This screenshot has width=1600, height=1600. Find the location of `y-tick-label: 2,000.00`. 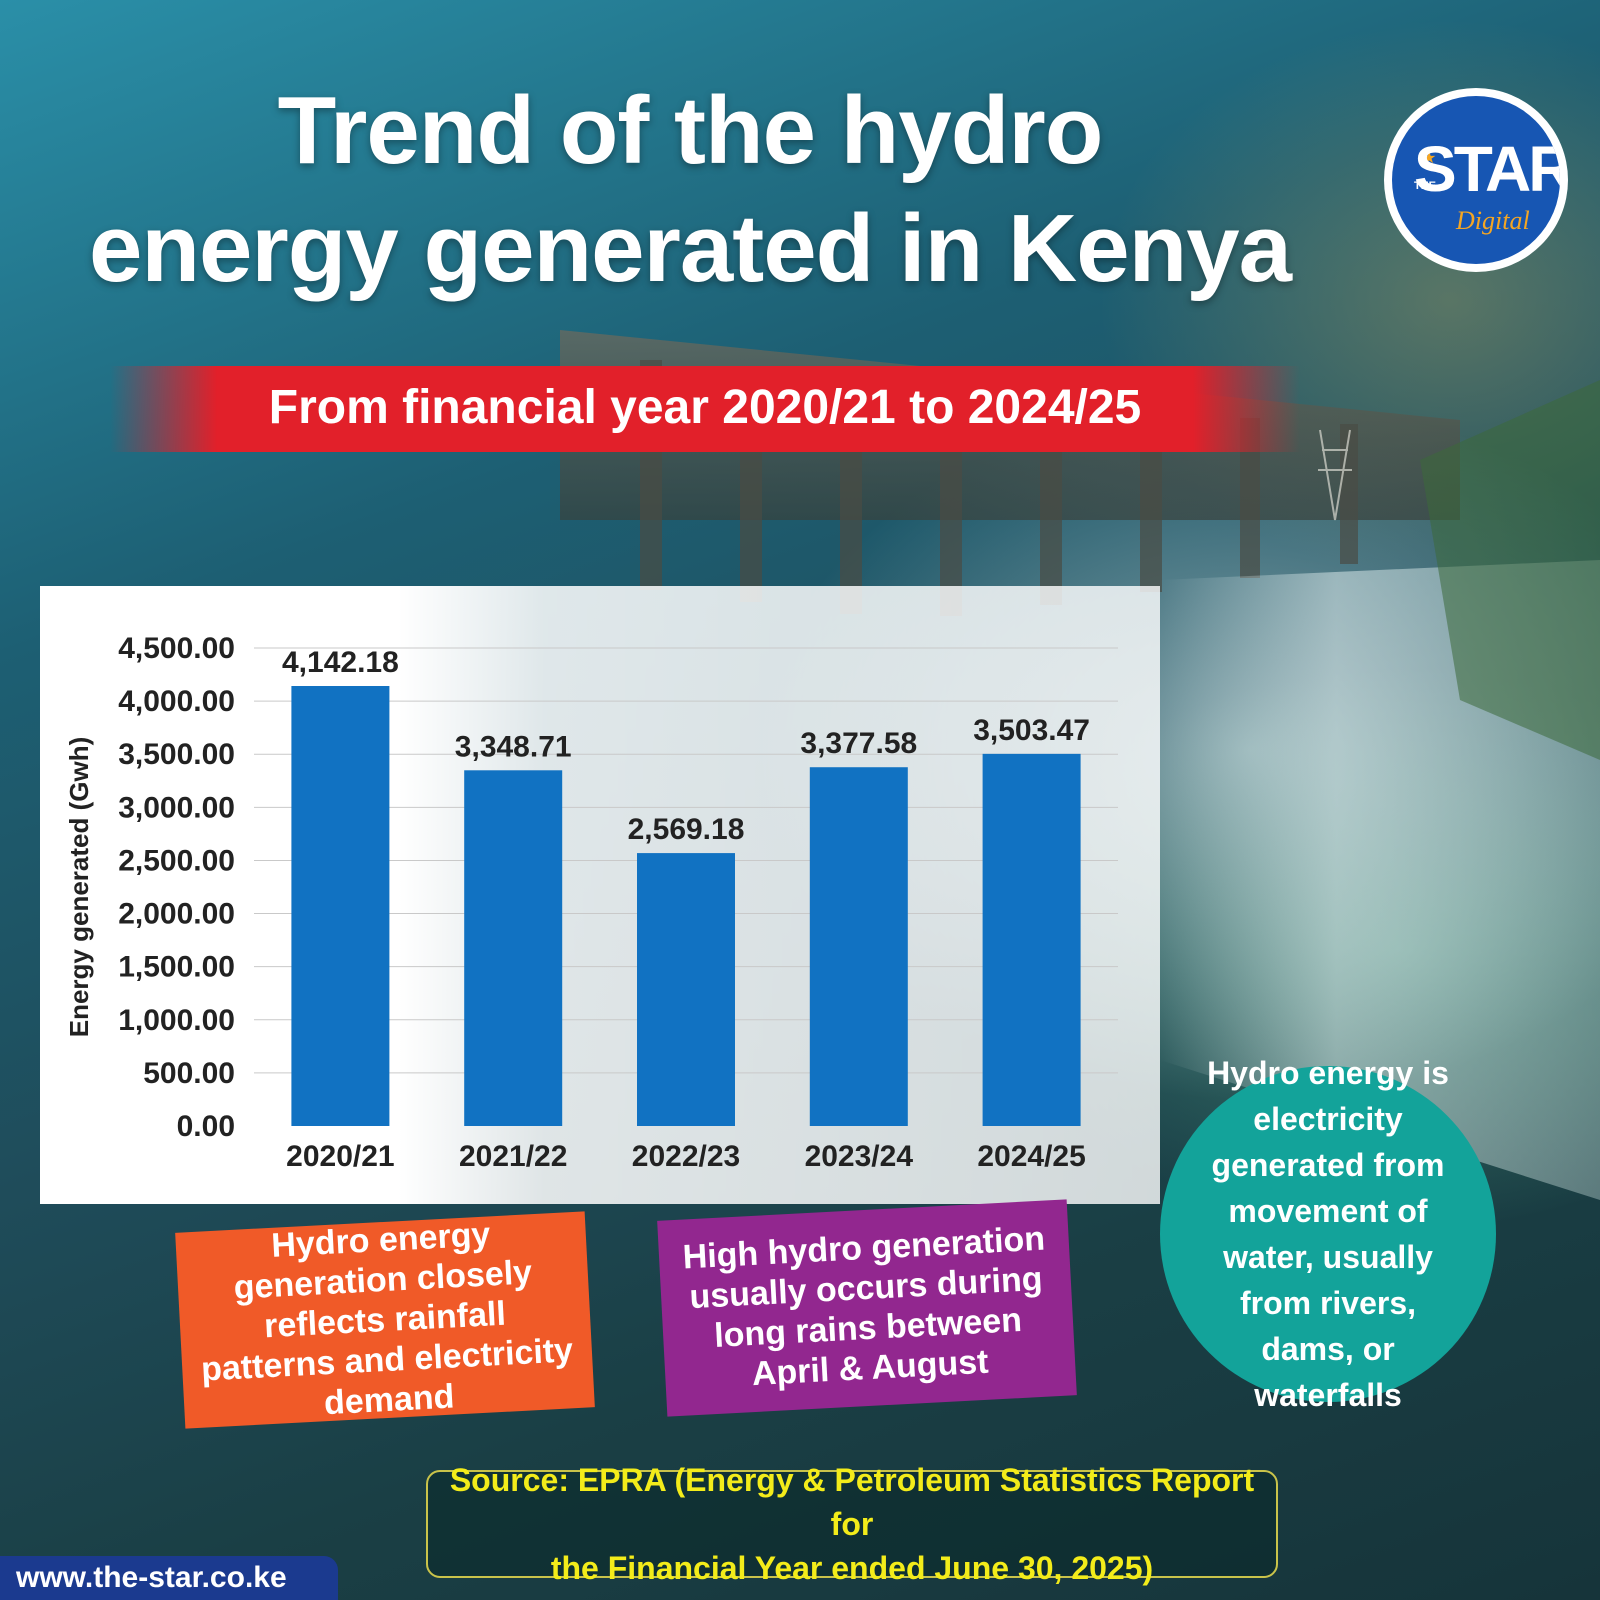

y-tick-label: 2,000.00 is located at coordinates (176, 914).